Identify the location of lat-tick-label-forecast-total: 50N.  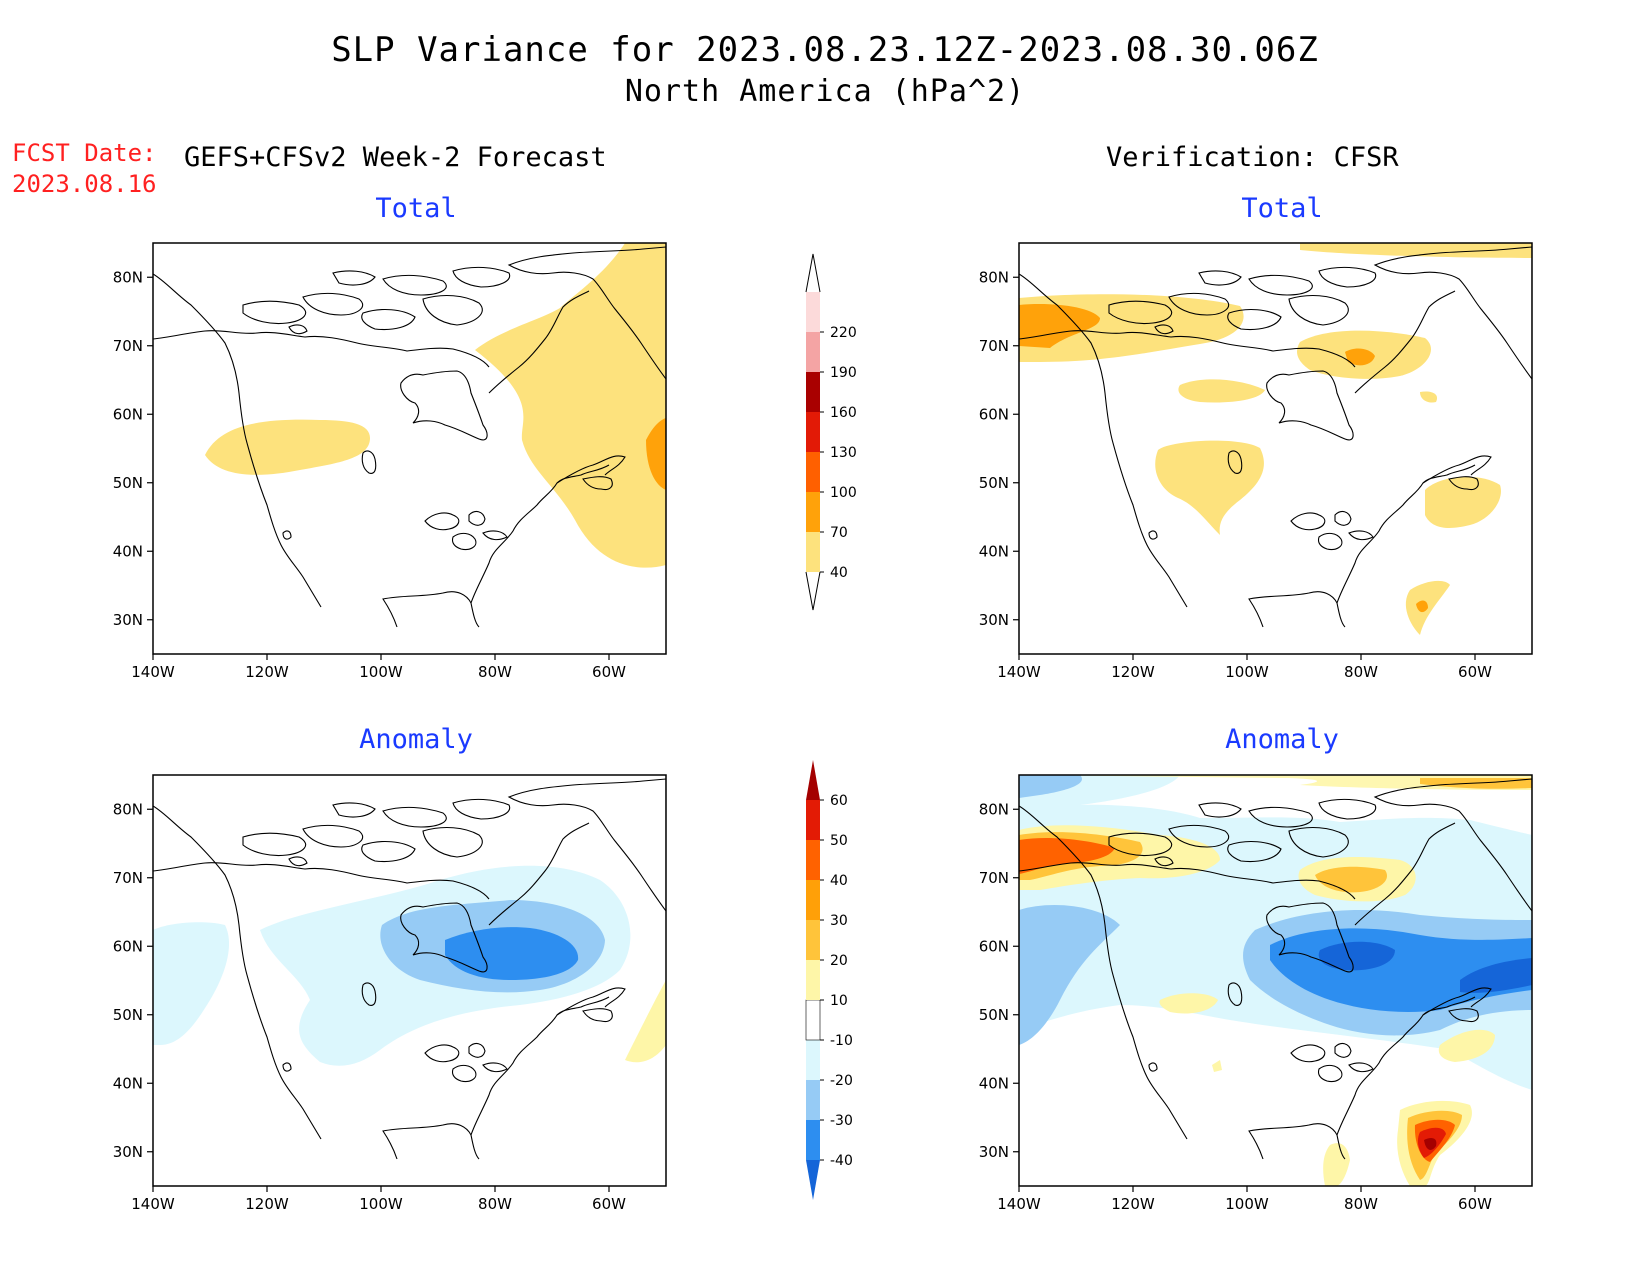
(128, 483).